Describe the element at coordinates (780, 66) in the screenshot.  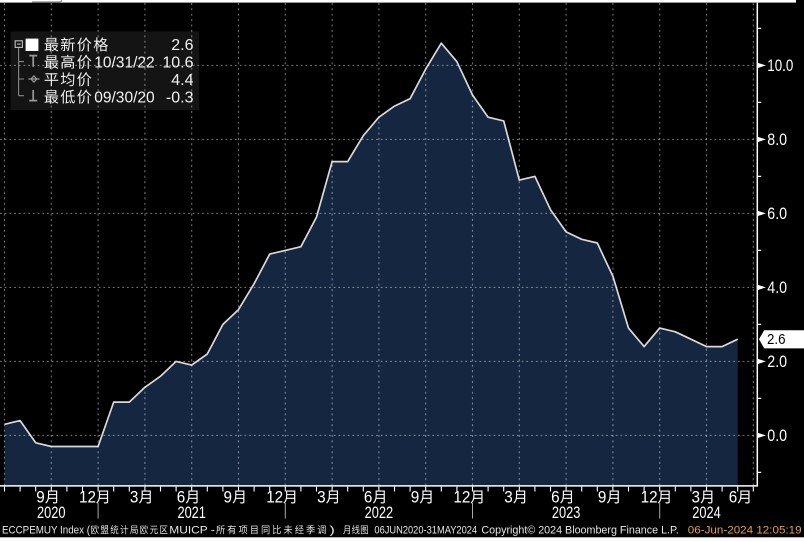
I see `svg-text: 10.0` at that location.